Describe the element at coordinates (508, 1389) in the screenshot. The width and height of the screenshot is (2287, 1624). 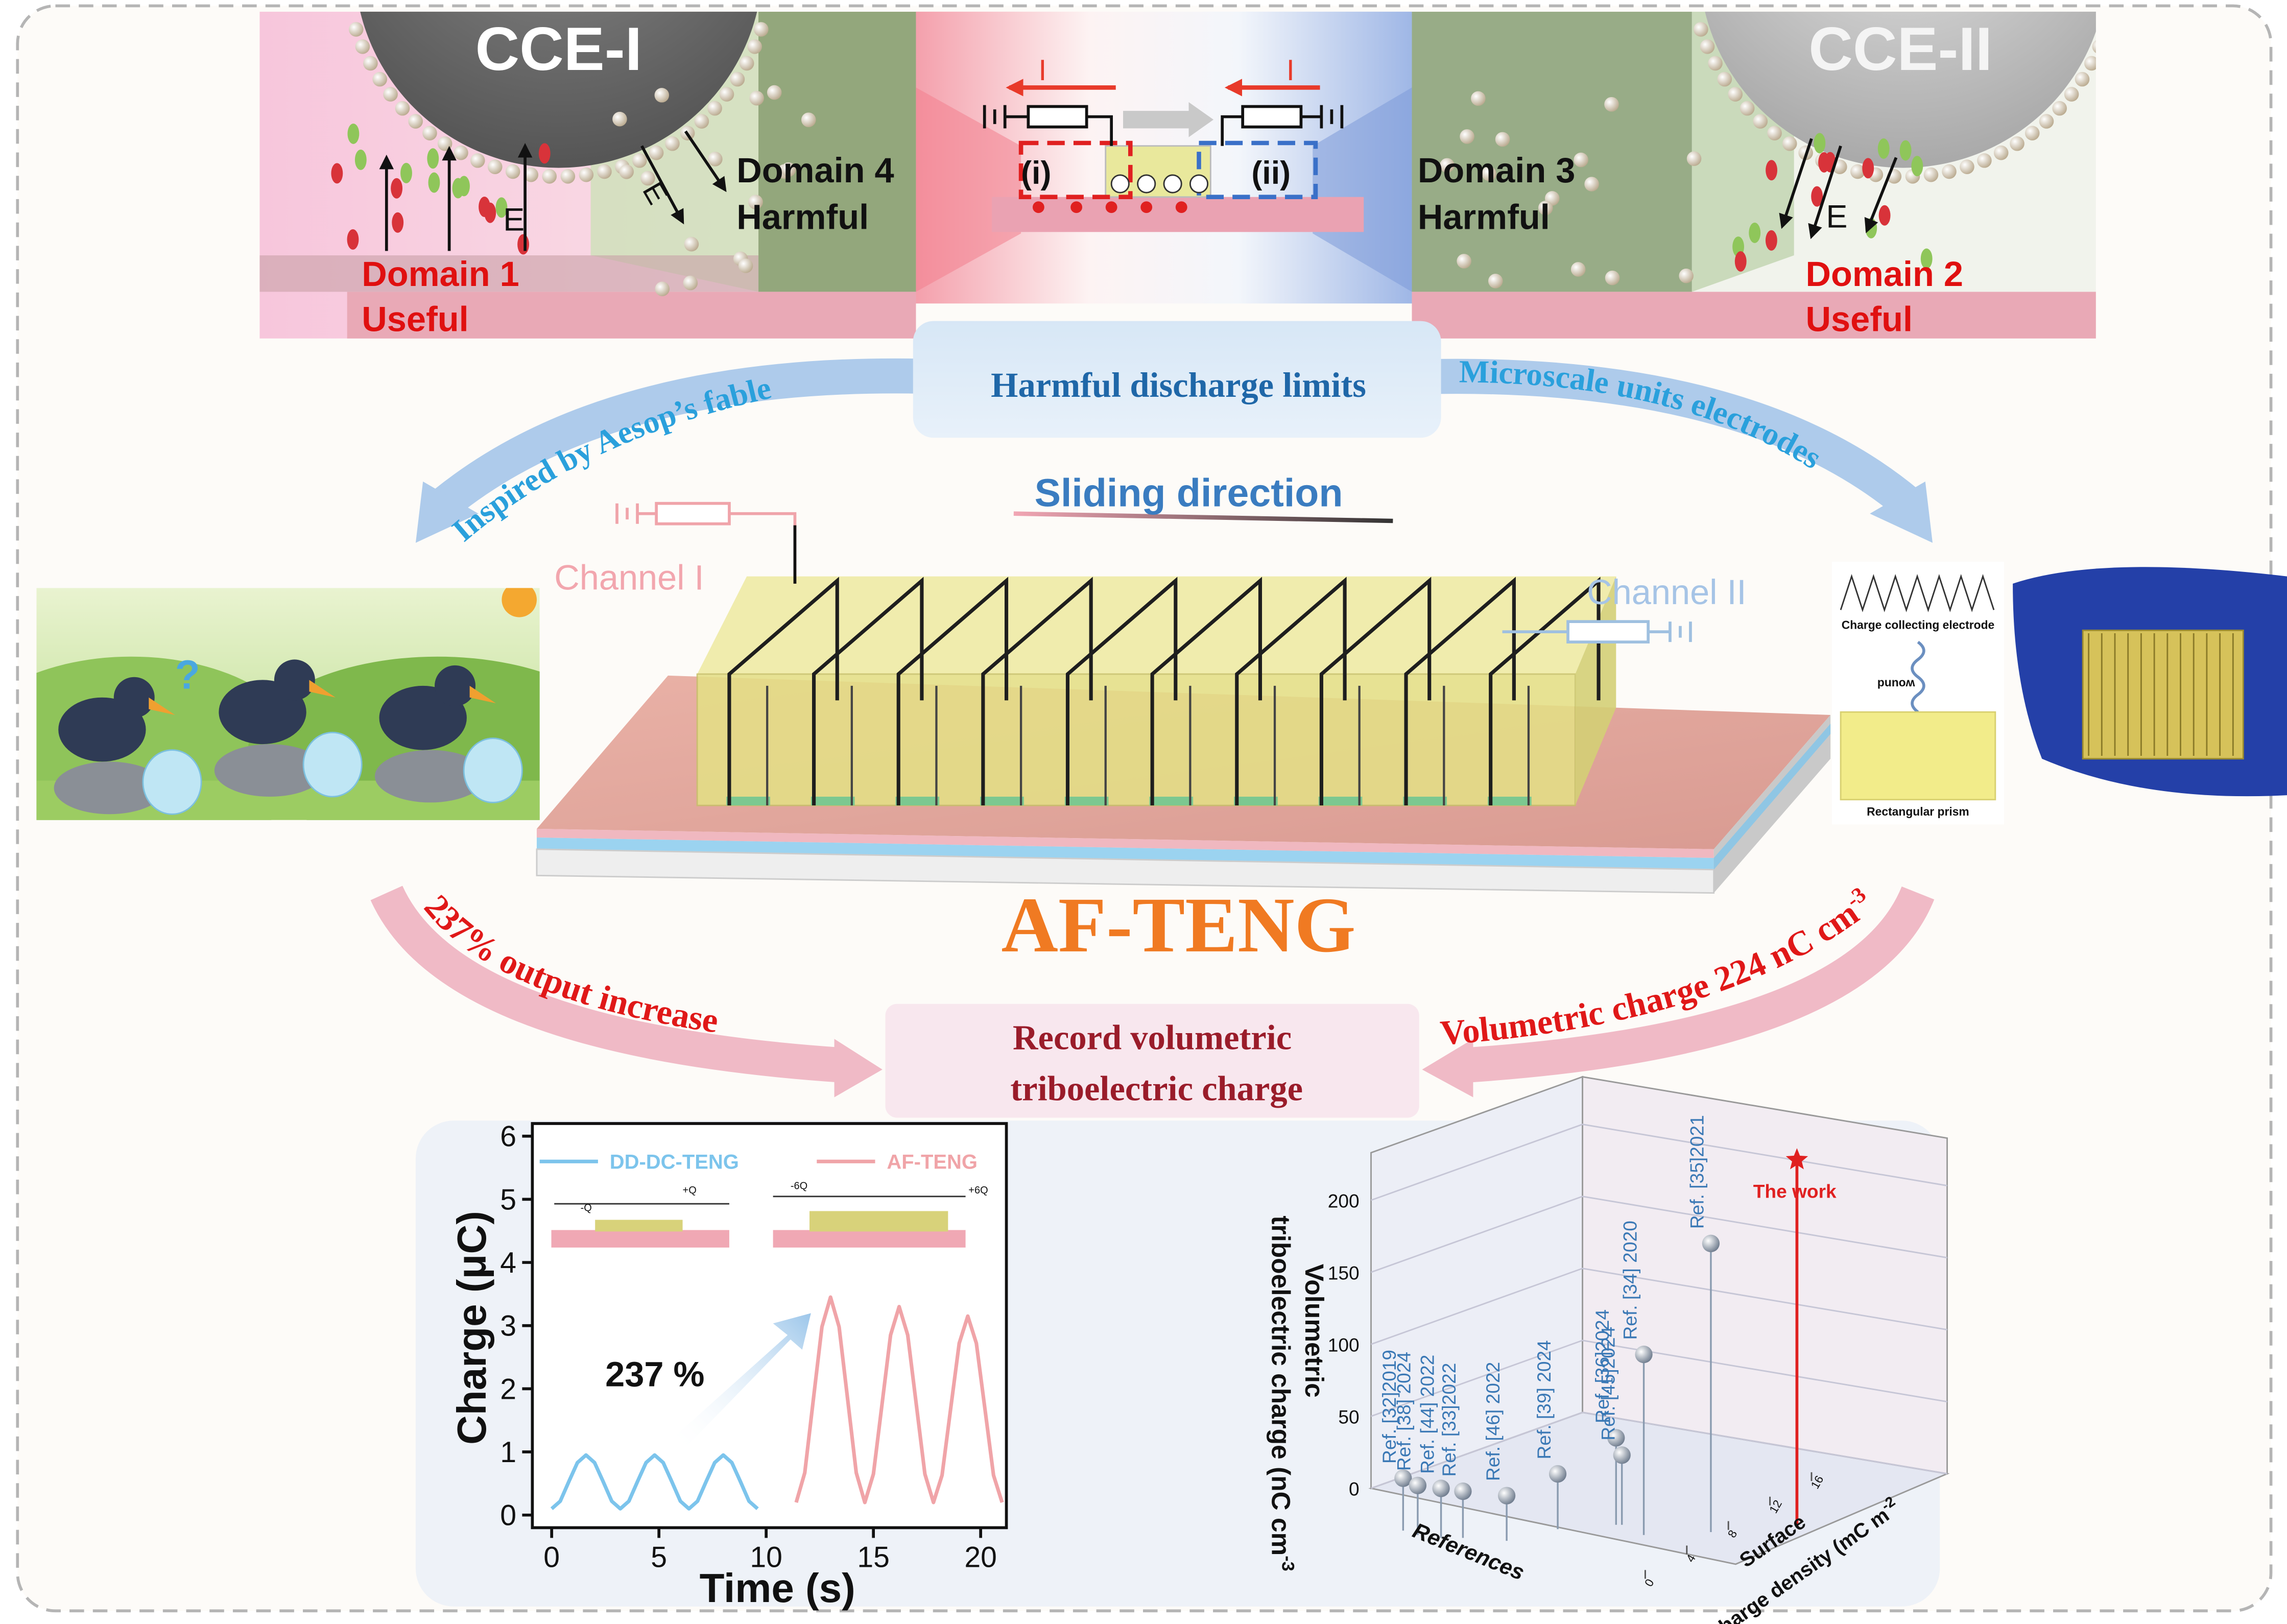
I see `y-tick-label: 2` at that location.